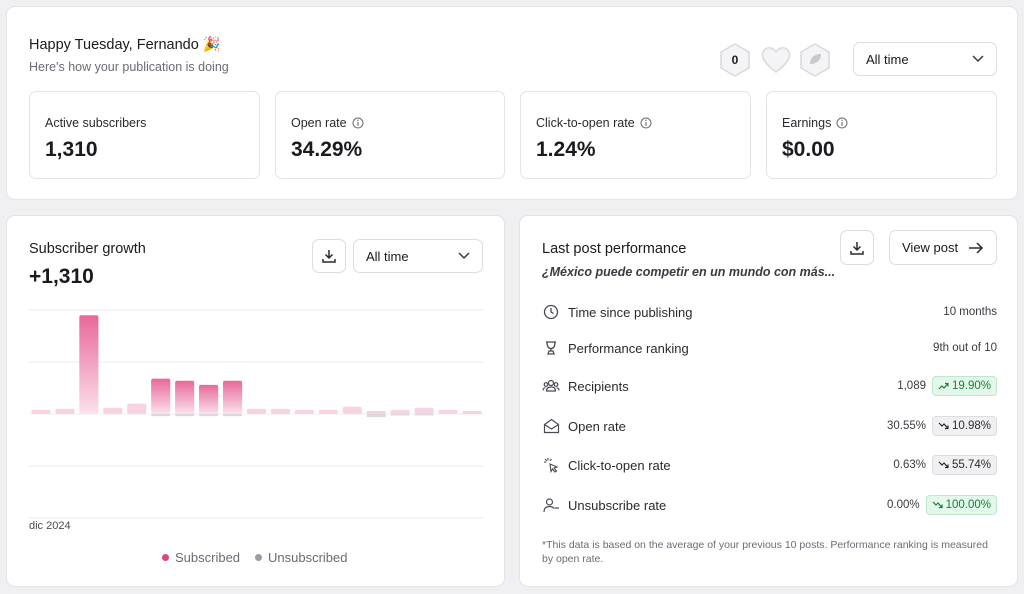 This screenshot has height=594, width=1024. I want to click on chip-value: 10.98%, so click(971, 426).